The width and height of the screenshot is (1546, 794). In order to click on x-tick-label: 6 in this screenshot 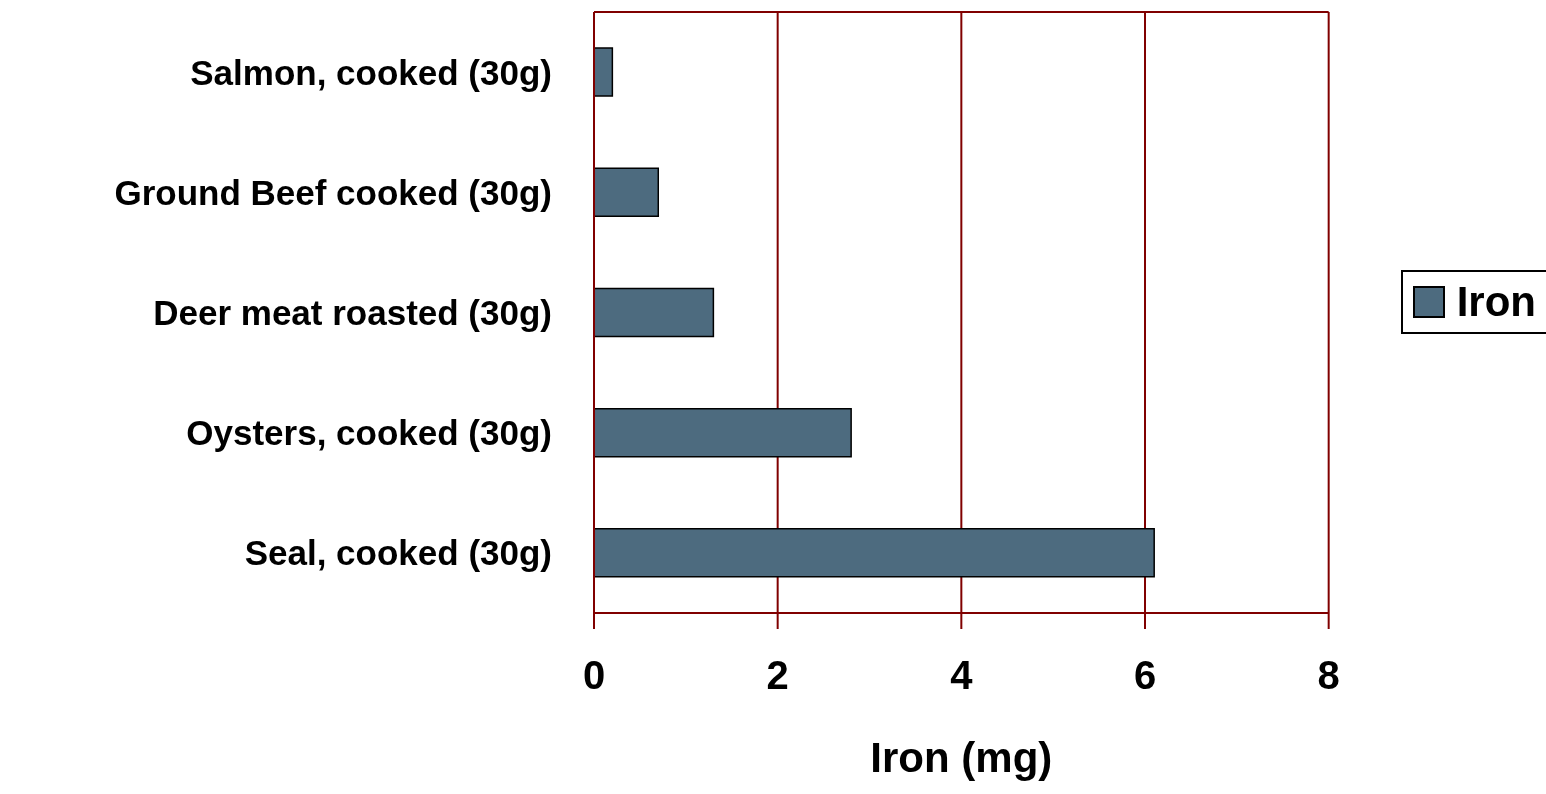, I will do `click(1145, 675)`.